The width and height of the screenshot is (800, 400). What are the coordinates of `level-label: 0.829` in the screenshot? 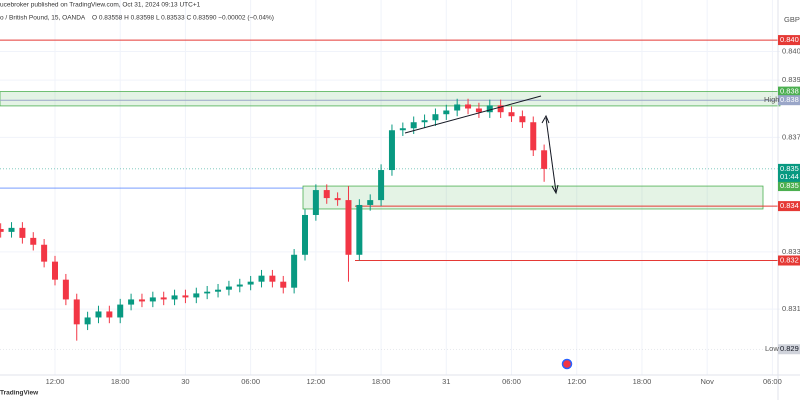 It's located at (789, 348).